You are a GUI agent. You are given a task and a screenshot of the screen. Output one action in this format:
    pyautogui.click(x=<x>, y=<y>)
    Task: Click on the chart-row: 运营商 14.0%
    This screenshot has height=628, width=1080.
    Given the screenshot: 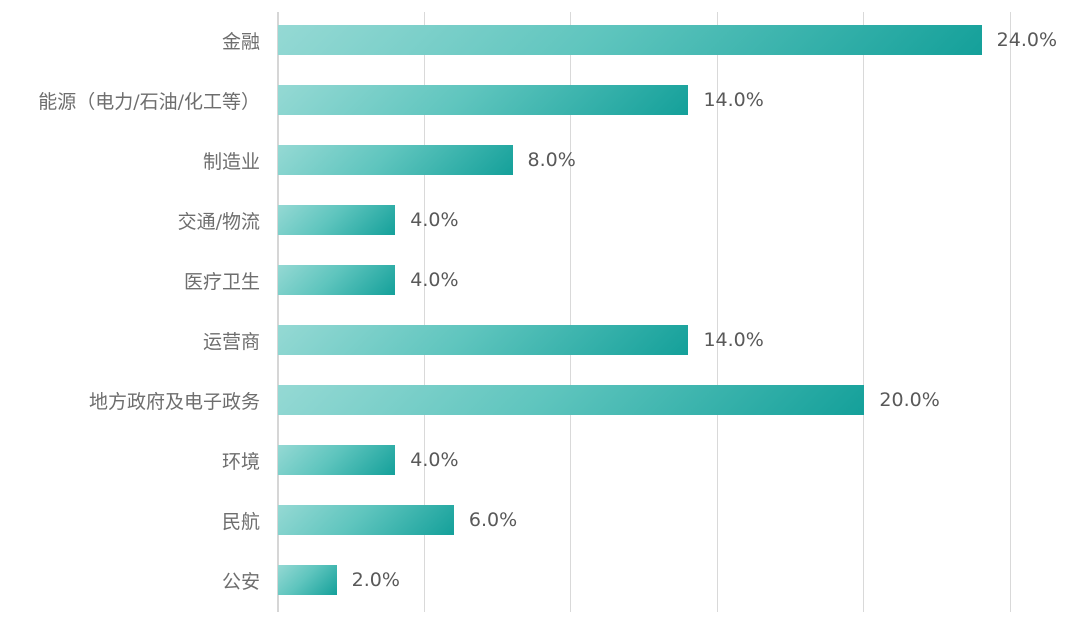 What is the action you would take?
    pyautogui.click(x=540, y=340)
    